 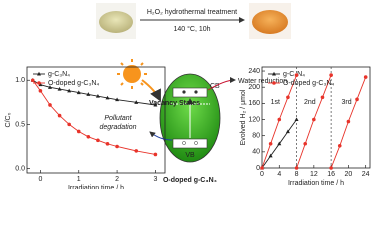 I want to click on pollutant-label: Pollutant degradation, so click(x=118, y=123).